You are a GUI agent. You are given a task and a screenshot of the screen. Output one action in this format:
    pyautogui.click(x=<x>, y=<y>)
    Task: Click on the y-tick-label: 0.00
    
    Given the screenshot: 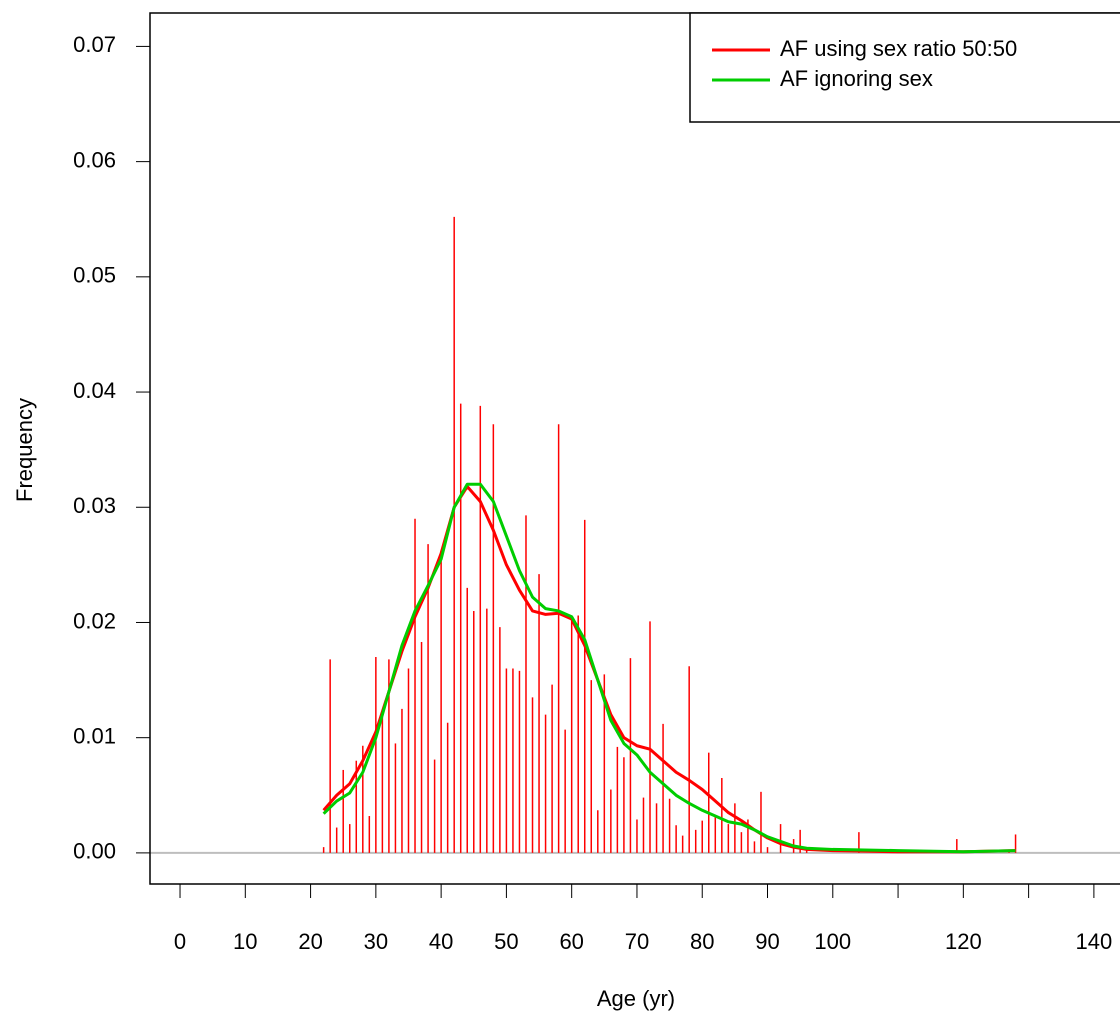 What is the action you would take?
    pyautogui.click(x=94, y=851)
    